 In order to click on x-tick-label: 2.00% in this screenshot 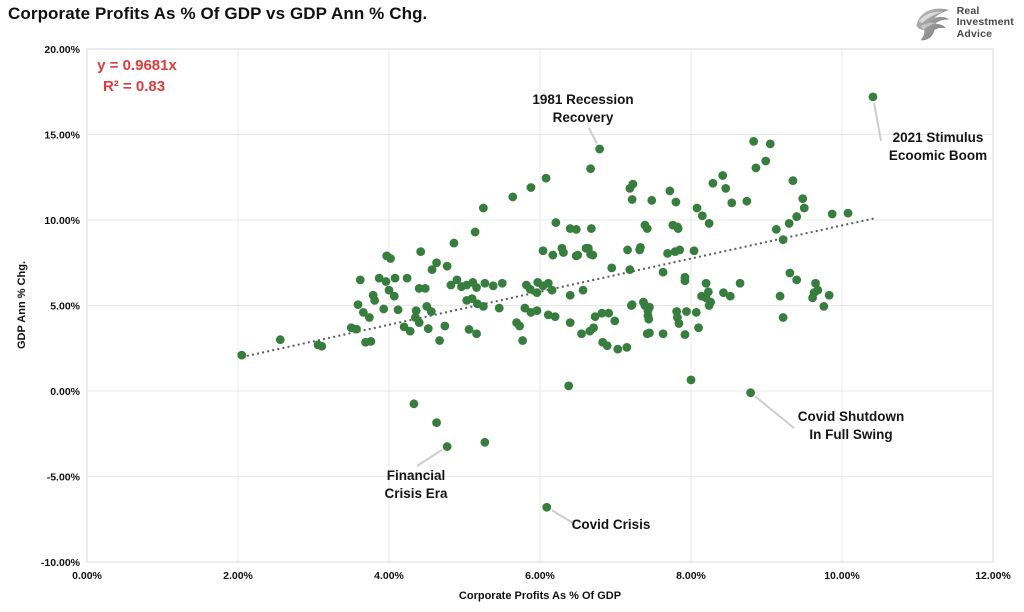, I will do `click(238, 576)`.